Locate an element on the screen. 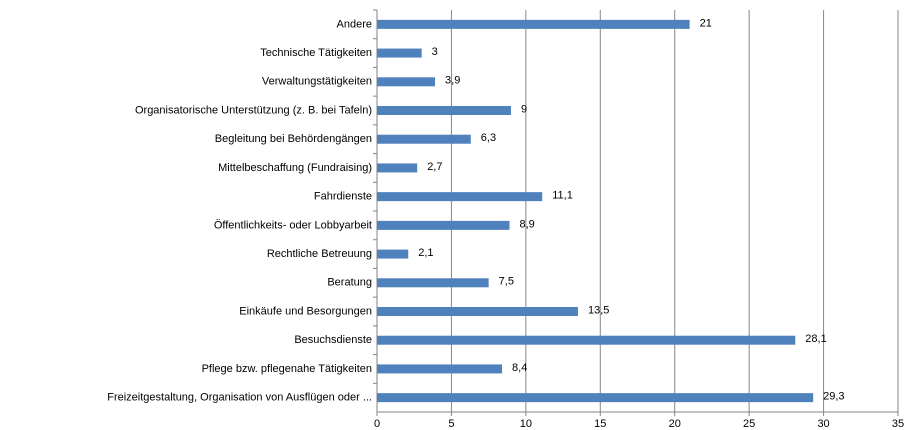  y-tick-label: Beratung is located at coordinates (349, 283).